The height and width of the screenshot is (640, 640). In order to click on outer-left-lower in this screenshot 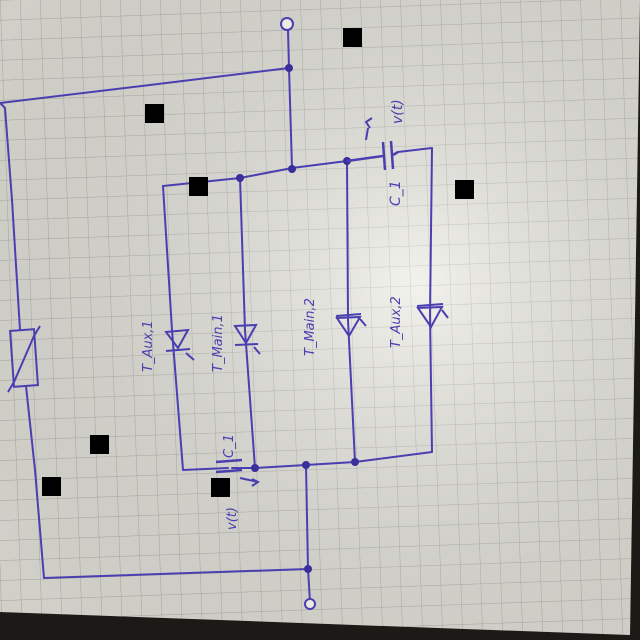, I will do `click(167, 482)`.